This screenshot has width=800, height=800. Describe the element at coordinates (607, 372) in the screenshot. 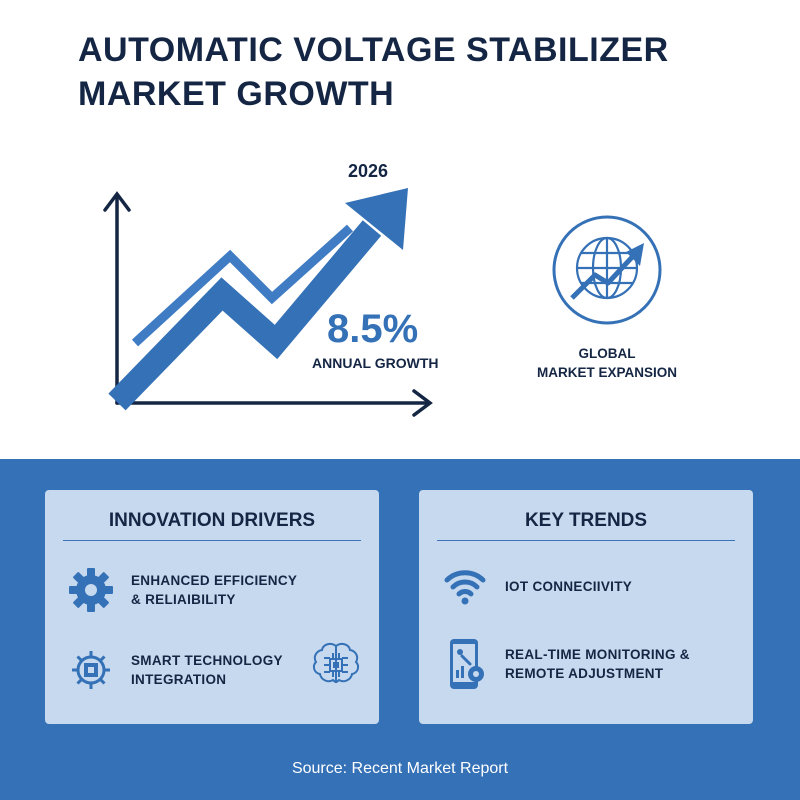

I see `global-line-2: MARKET EXPANSION` at that location.